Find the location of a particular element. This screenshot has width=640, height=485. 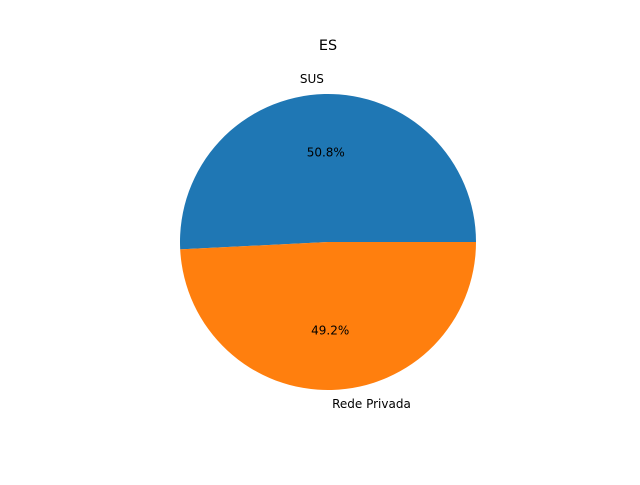

pie-labels: SUS 50.8% Rede Privada 49.2% is located at coordinates (355, 241).